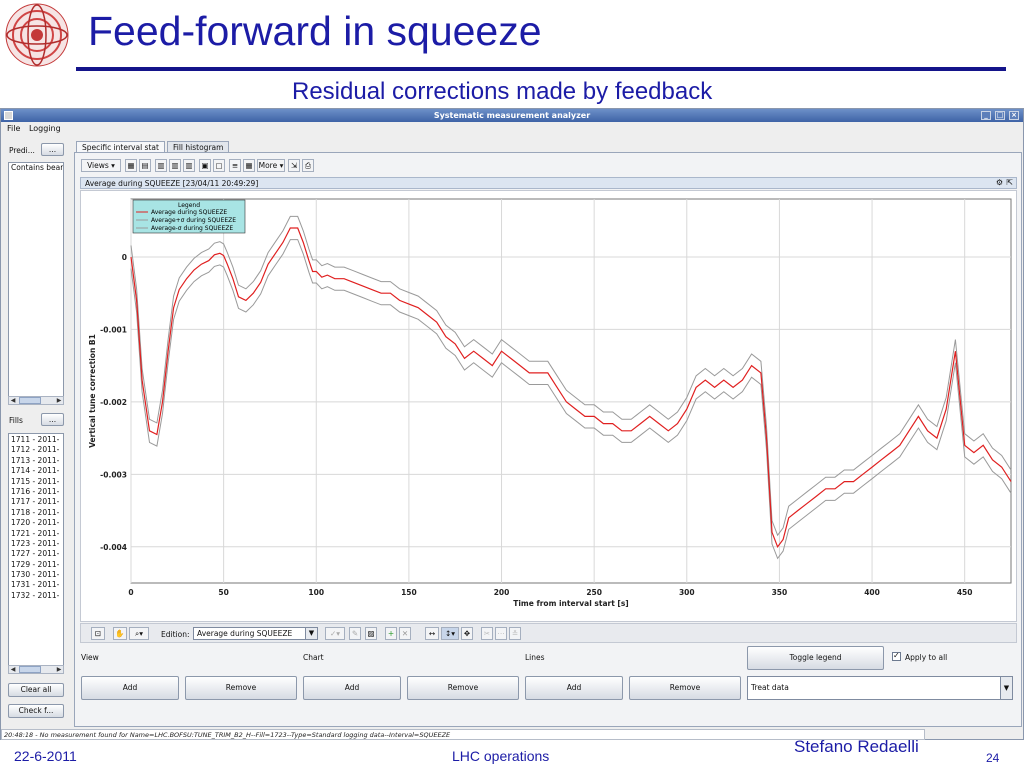  I want to click on fill-list-item: 1730 - 2011-, so click(35, 575).